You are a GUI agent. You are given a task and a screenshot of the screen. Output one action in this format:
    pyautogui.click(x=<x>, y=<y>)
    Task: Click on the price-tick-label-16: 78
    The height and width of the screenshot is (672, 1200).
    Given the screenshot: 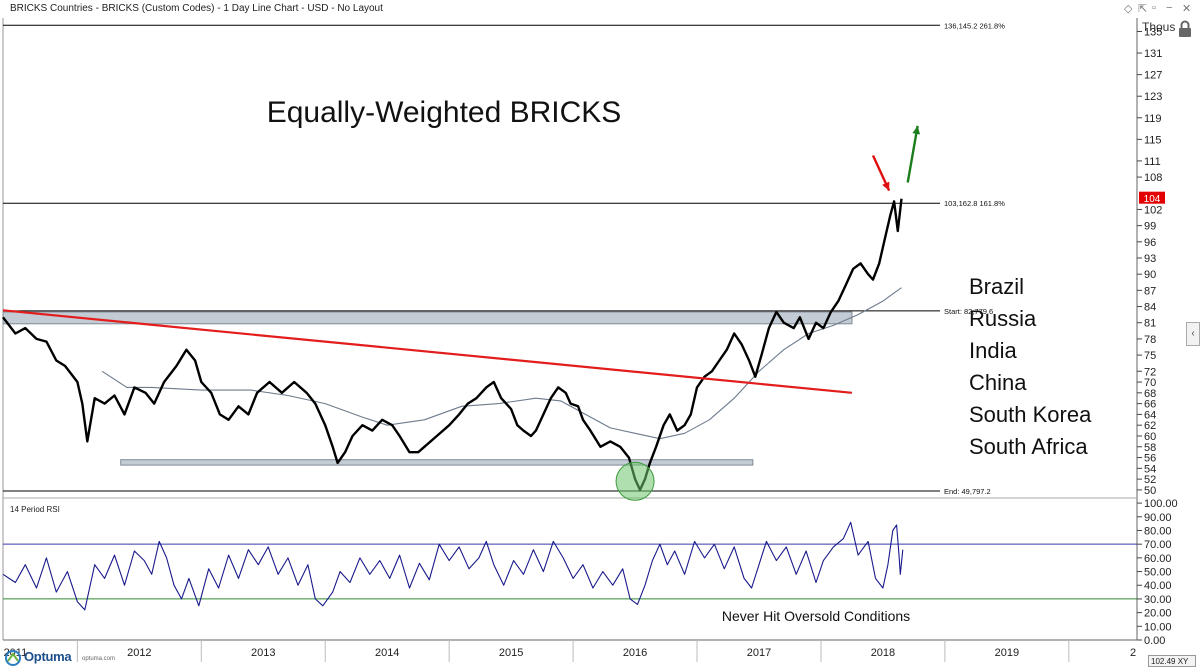 What is the action you would take?
    pyautogui.click(x=1150, y=340)
    